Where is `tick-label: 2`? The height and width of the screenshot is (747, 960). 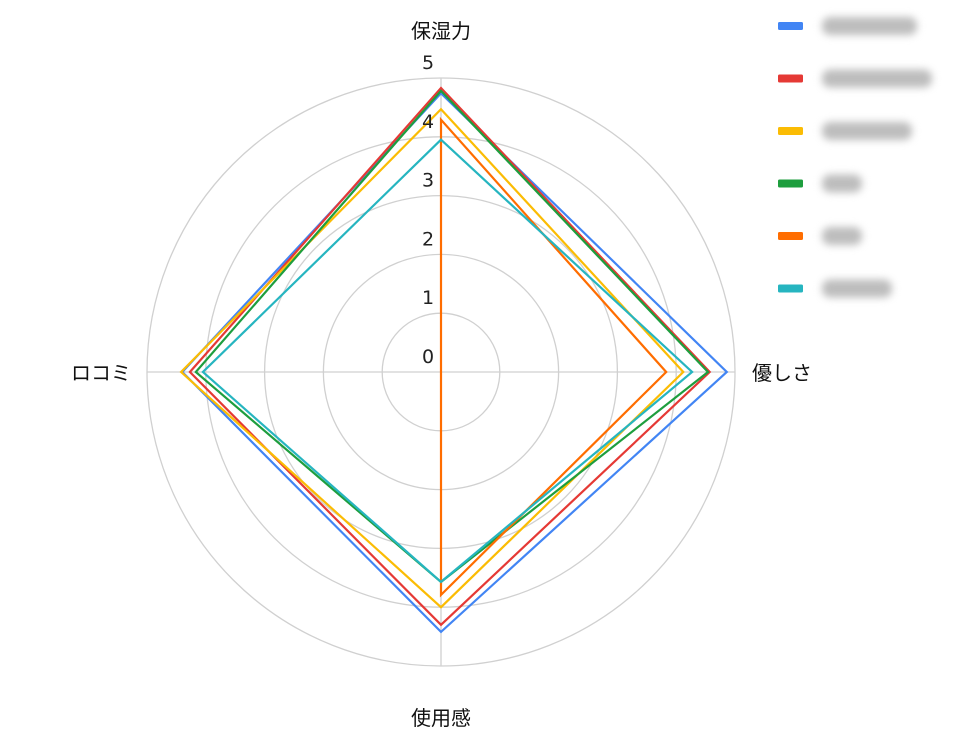 tick-label: 2 is located at coordinates (428, 239).